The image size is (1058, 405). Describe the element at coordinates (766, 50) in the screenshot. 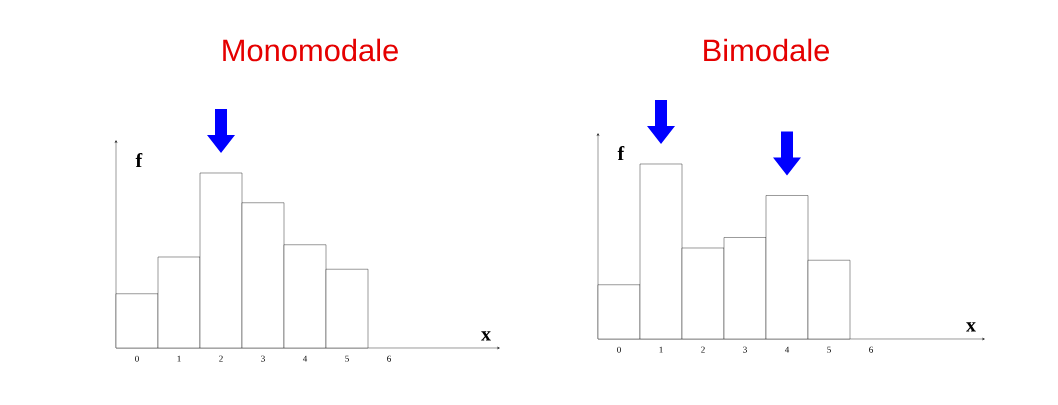

I see `chart-title: Bimodale` at that location.